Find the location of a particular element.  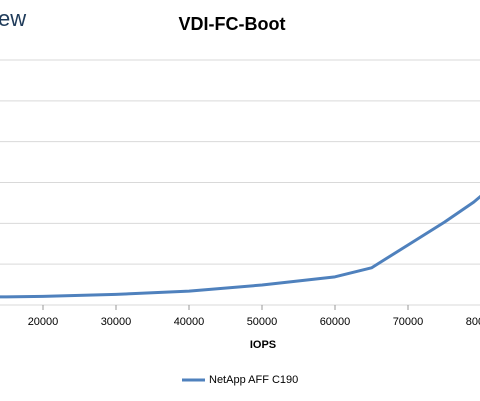

logo: ew is located at coordinates (13, 18).